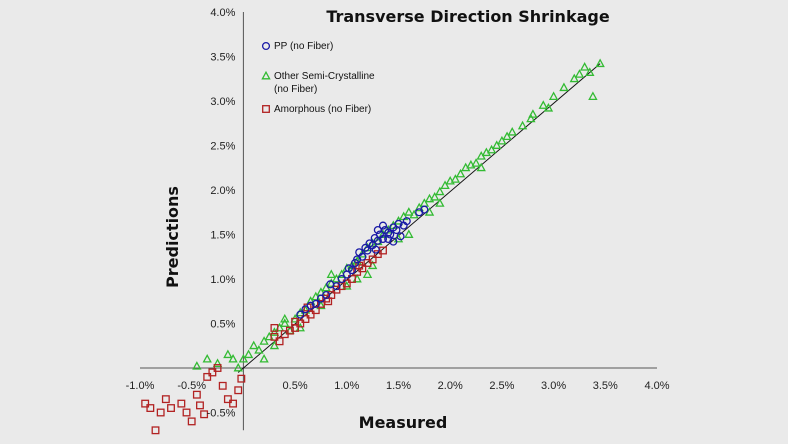 This screenshot has width=788, height=444. What do you see at coordinates (468, 16) in the screenshot?
I see `chart-title: Transverse Direction Shrinkage` at bounding box center [468, 16].